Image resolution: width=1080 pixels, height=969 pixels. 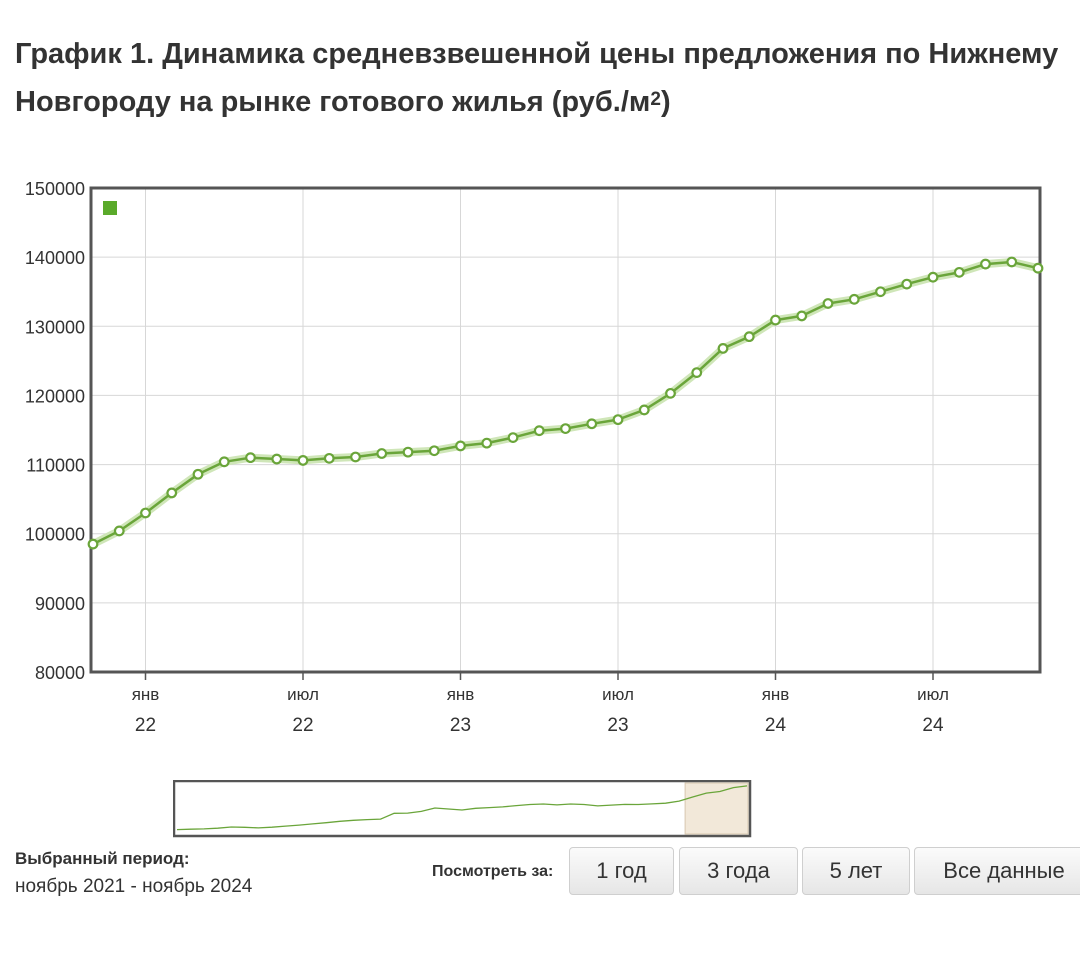 I want to click on range-all-data-button: Все данные, so click(x=997, y=871).